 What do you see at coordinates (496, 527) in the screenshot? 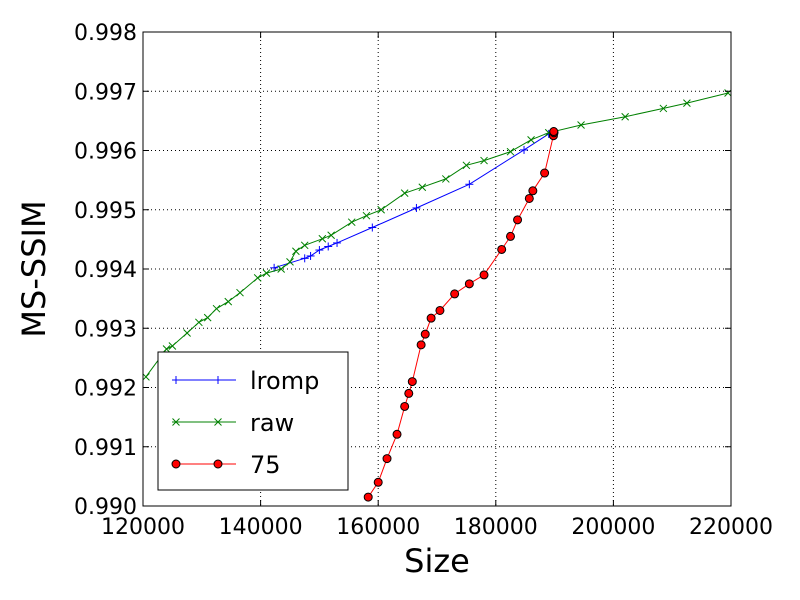
I see `x-tick-label: 180000` at bounding box center [496, 527].